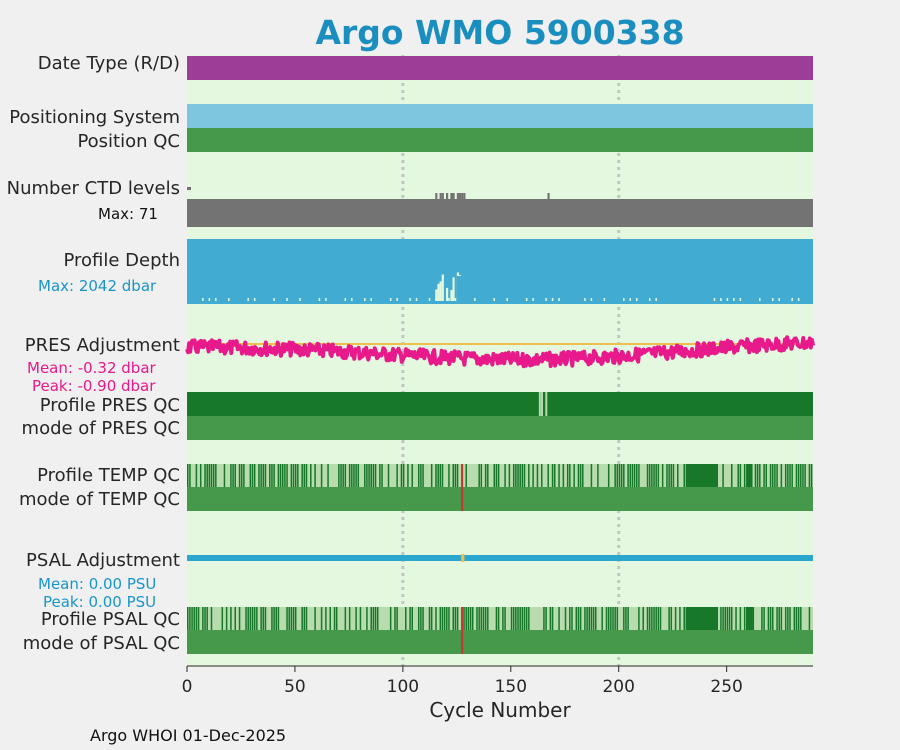 The height and width of the screenshot is (750, 900). Describe the element at coordinates (500, 270) in the screenshot. I see `profile-depth-bar` at that location.